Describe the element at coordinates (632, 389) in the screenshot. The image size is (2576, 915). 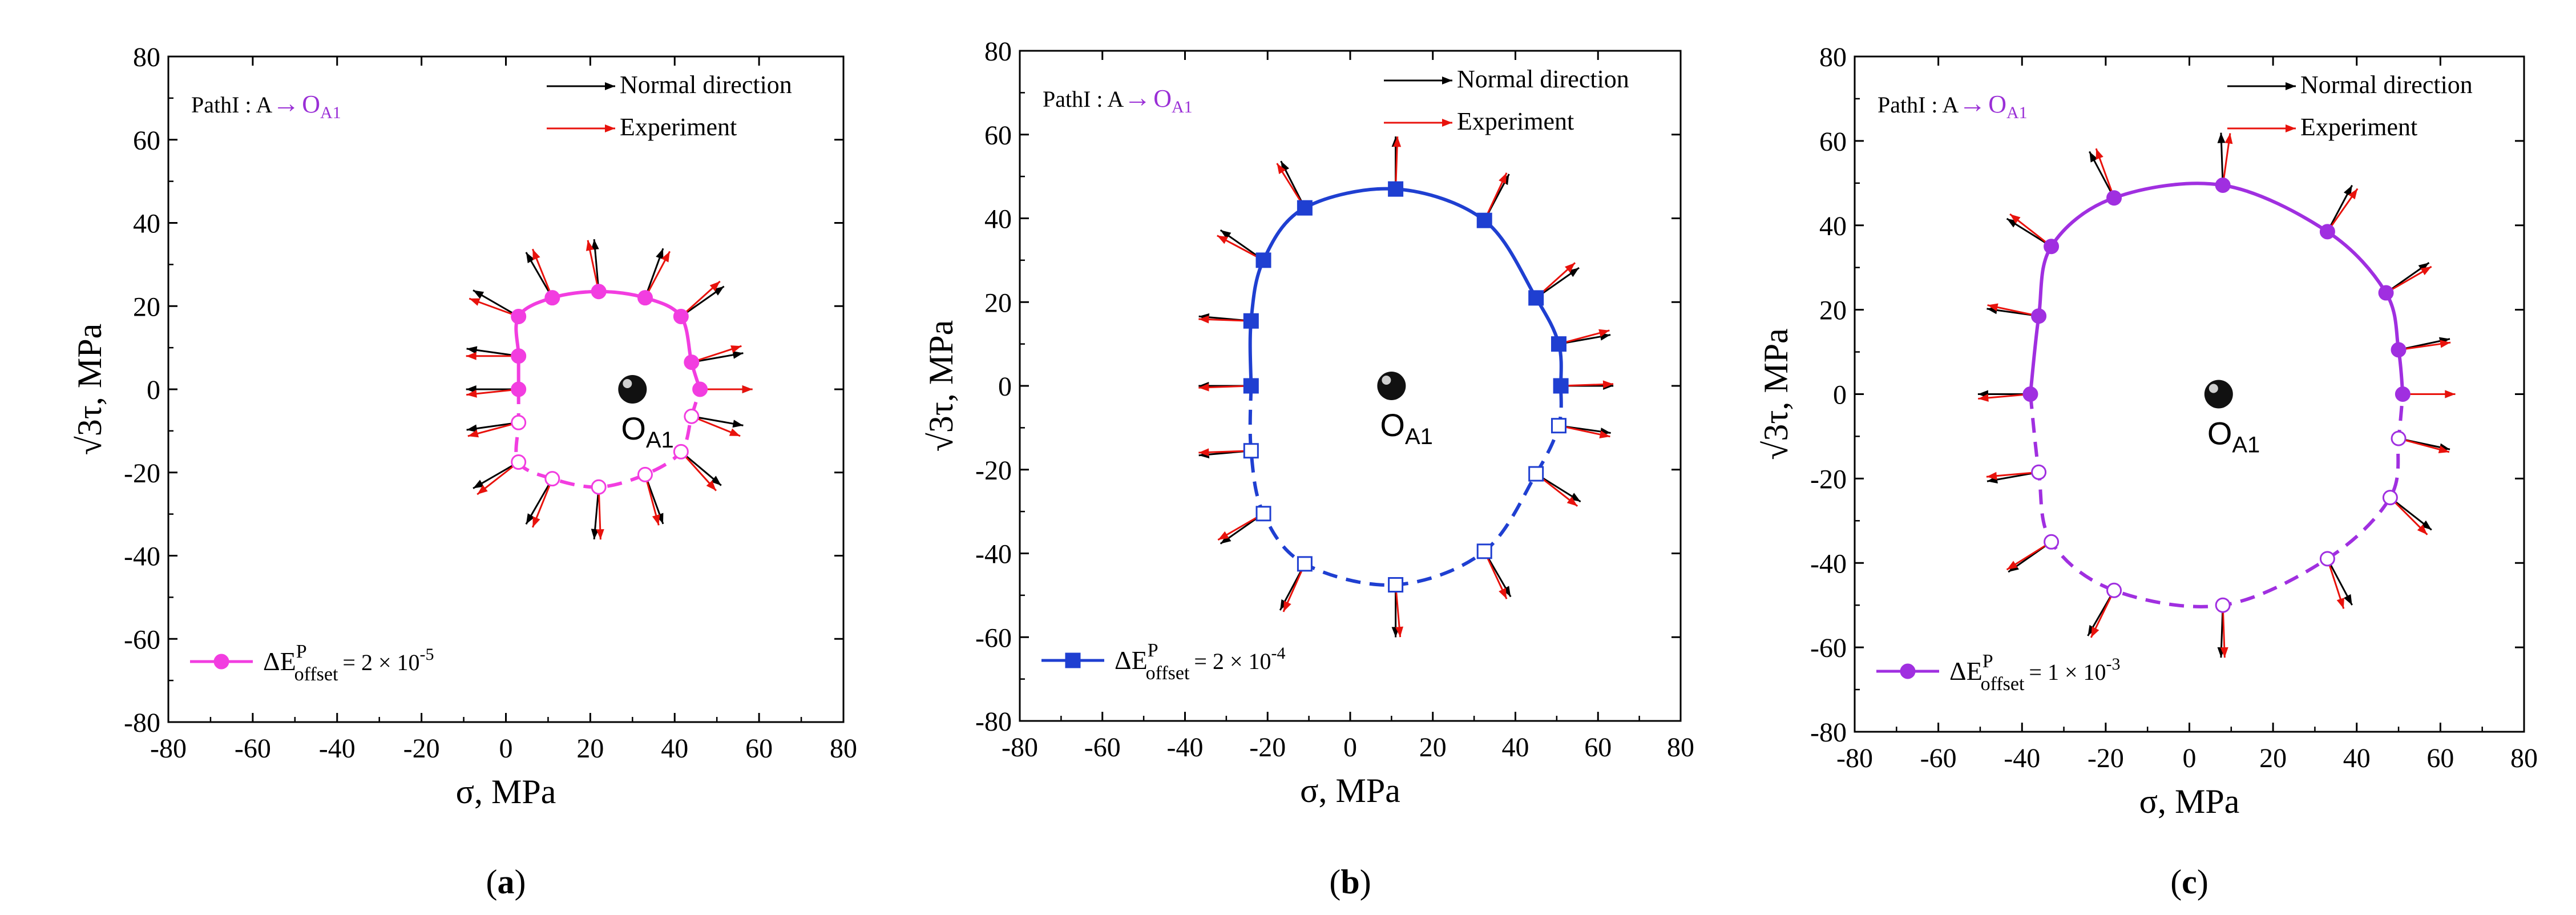
I see `center-ball` at that location.